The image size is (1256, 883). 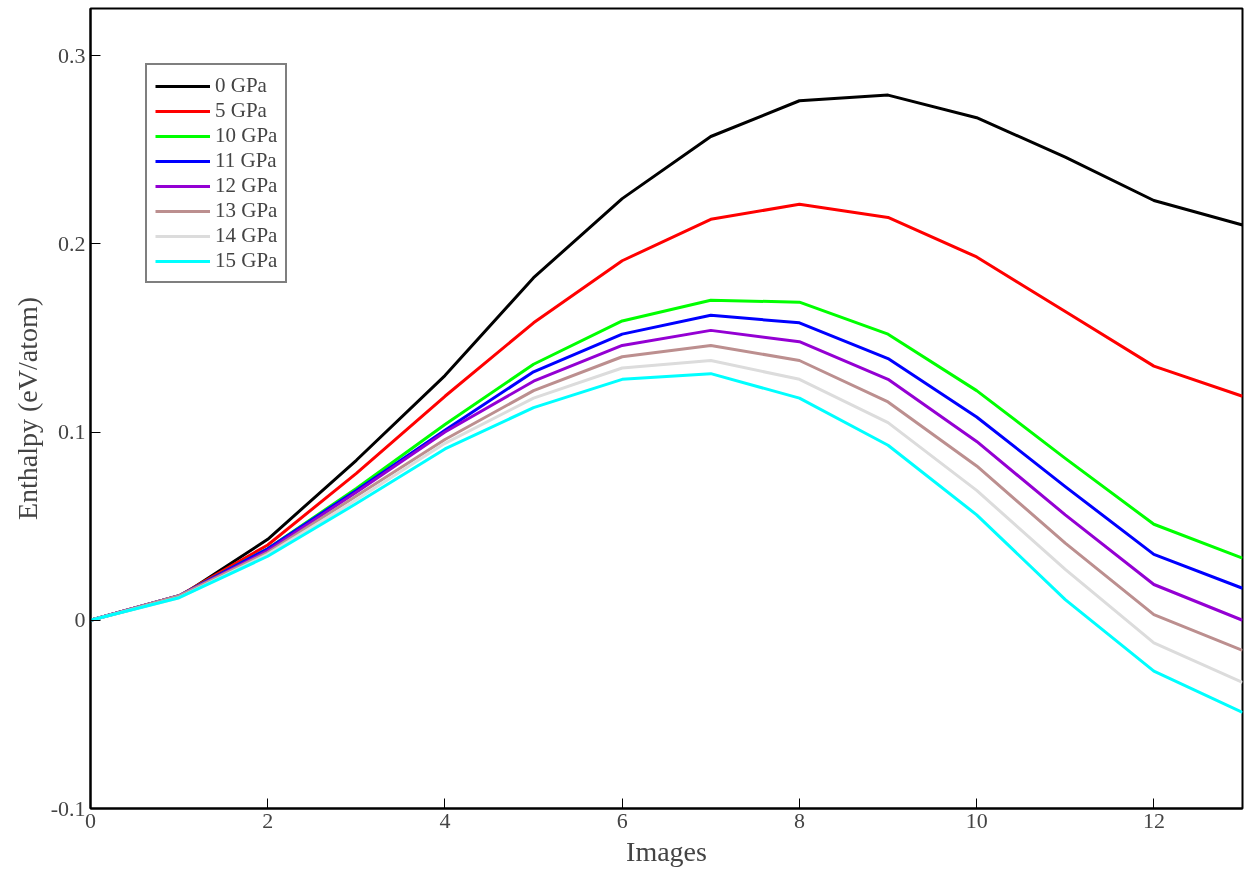 I want to click on legend-label: 14 GPa, so click(x=246, y=235).